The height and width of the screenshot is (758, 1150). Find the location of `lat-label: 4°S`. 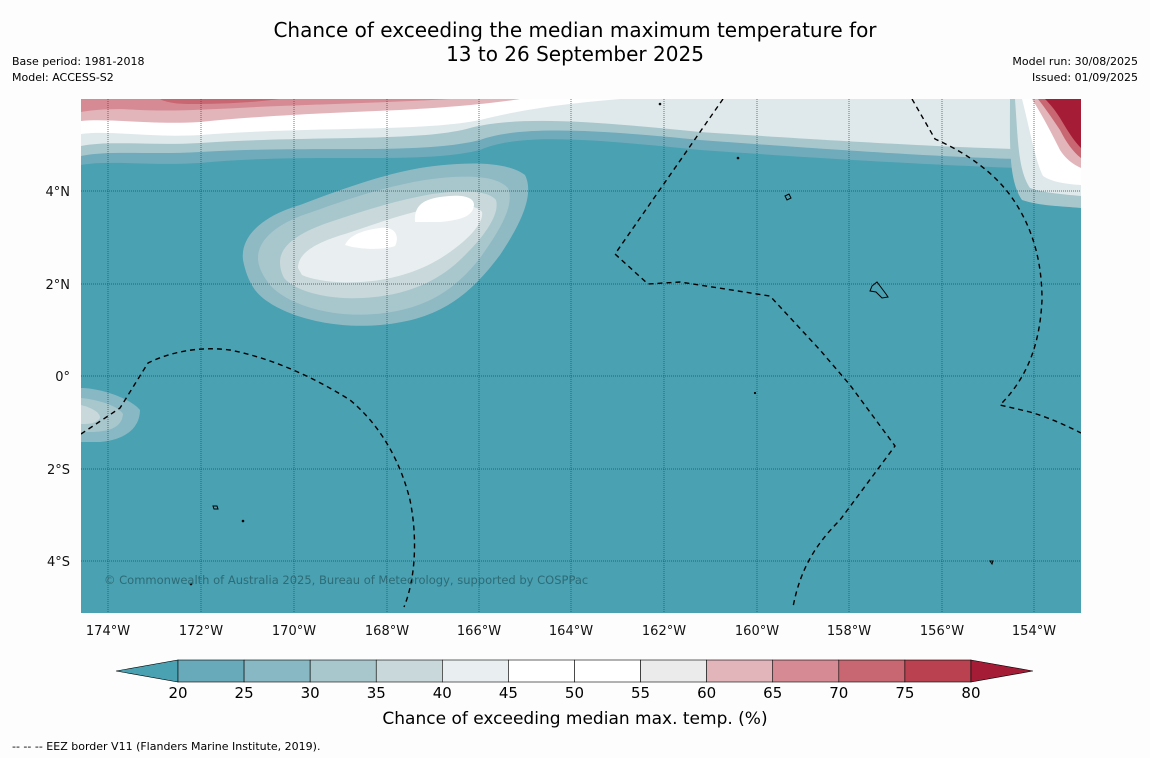

lat-label: 4°S is located at coordinates (58, 562).